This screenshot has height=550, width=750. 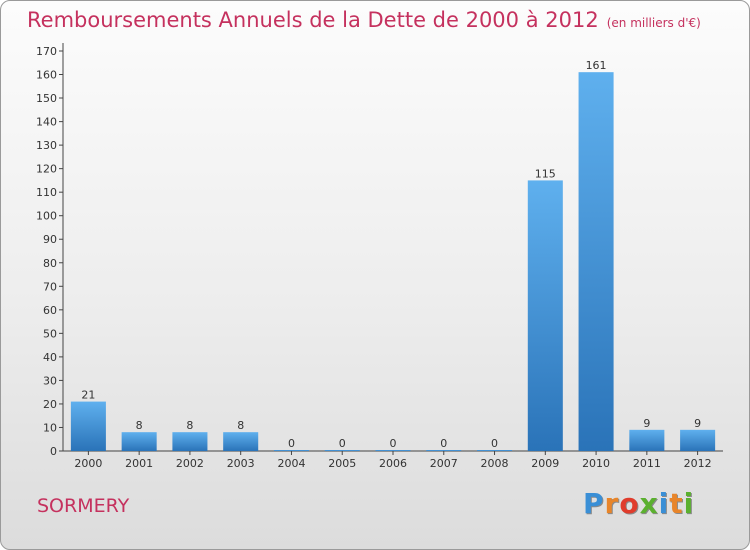 What do you see at coordinates (46, 51) in the screenshot?
I see `y-tick-label: 170` at bounding box center [46, 51].